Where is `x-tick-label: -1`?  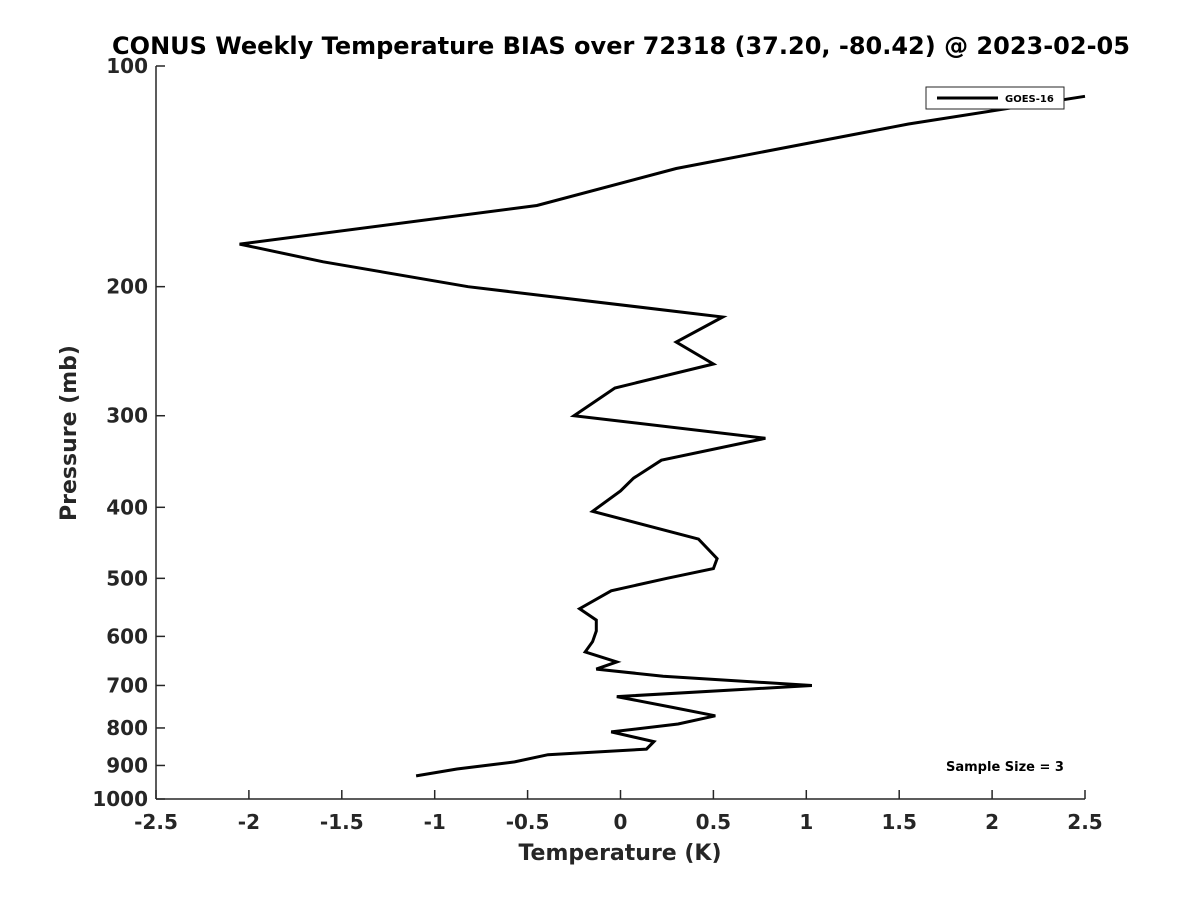
x-tick-label: -1 is located at coordinates (435, 822).